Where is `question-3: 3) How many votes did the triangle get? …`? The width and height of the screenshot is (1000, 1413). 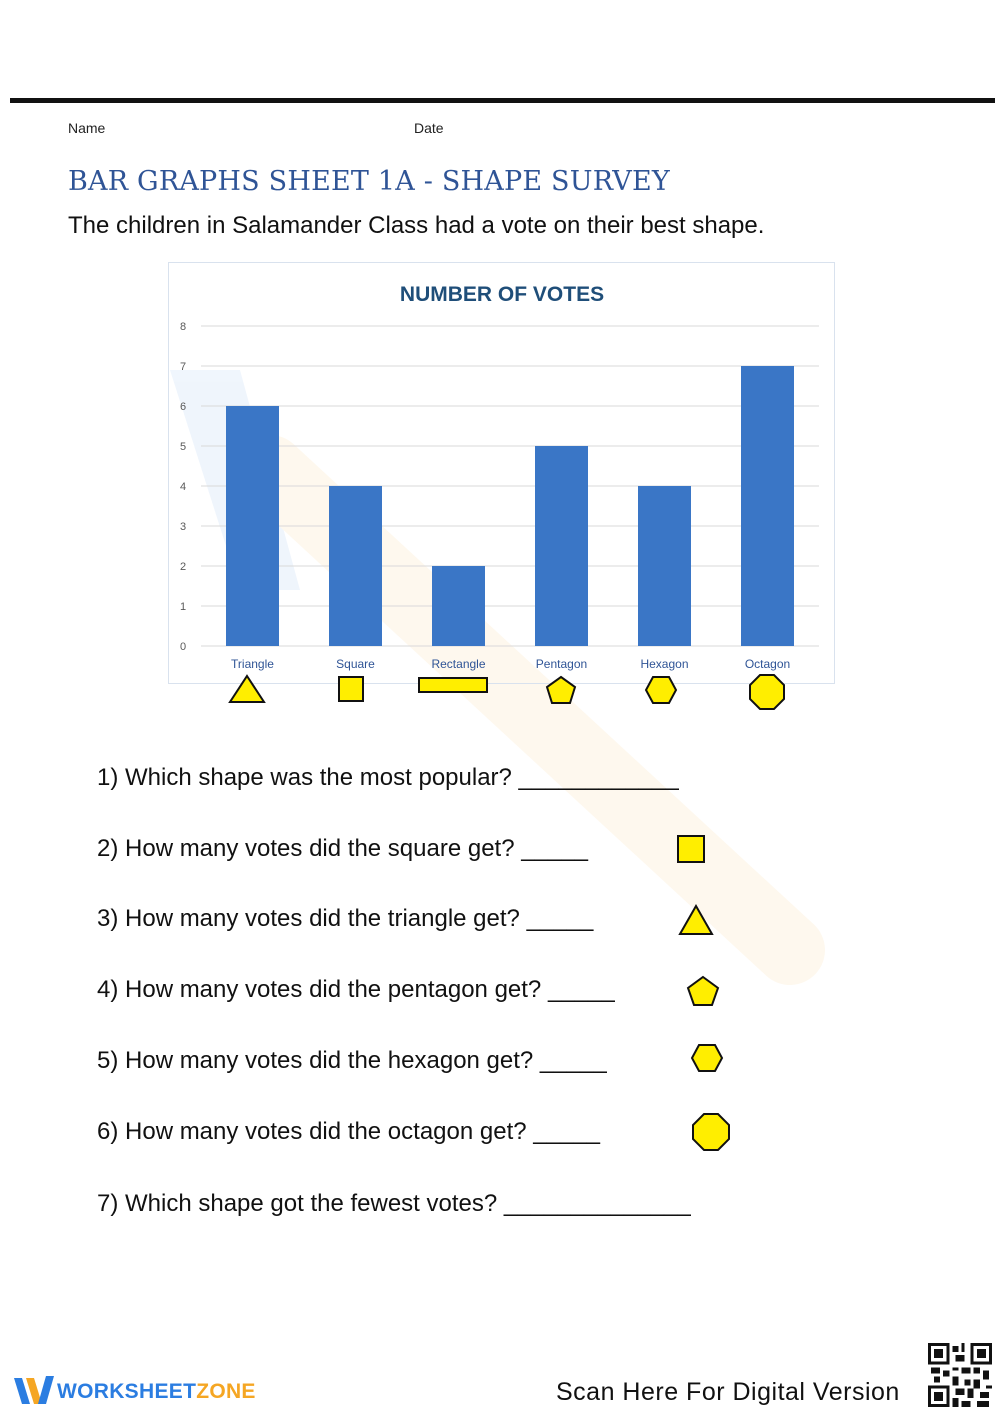 question-3: 3) How many votes did the triangle get? … is located at coordinates (345, 918).